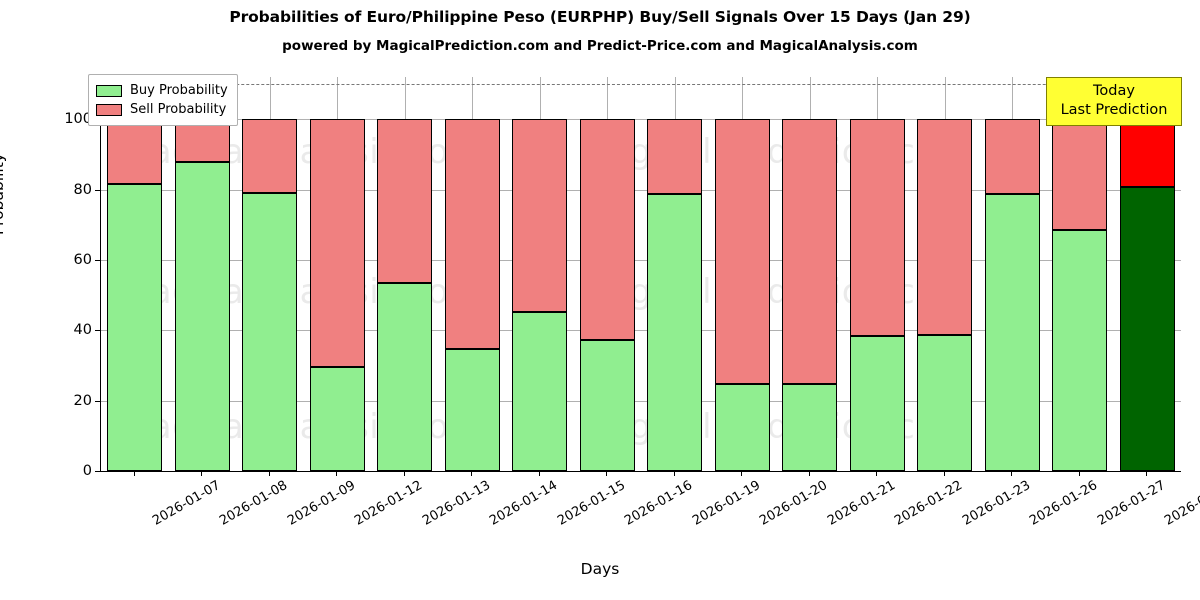 Image resolution: width=1200 pixels, height=600 pixels. What do you see at coordinates (1064, 503) in the screenshot?
I see `x-tick-label: 2026-01-26` at bounding box center [1064, 503].